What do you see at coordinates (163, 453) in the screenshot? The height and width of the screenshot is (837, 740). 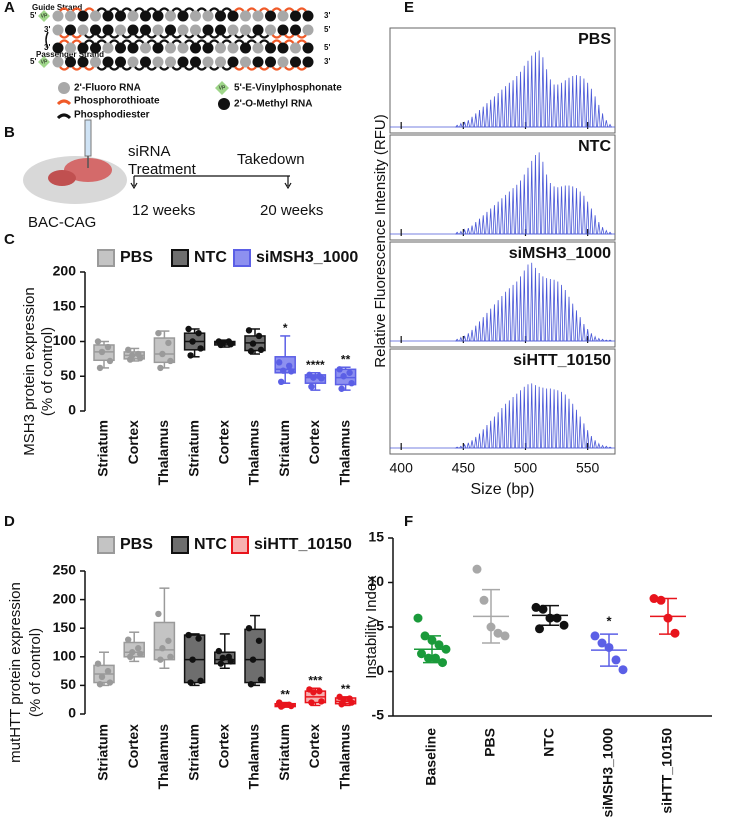 I see `category-label: Thalamus` at bounding box center [163, 453].